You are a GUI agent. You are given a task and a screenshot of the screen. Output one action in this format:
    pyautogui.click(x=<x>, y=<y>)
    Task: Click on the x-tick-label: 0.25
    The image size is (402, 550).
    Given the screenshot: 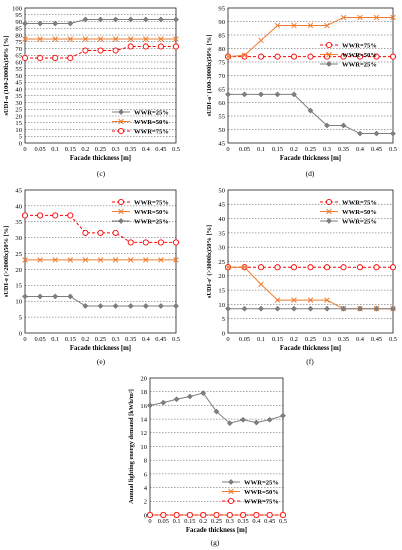 What is the action you would take?
    pyautogui.click(x=100, y=149)
    